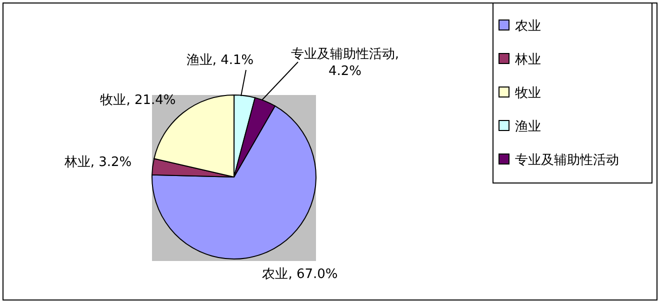 The height and width of the screenshot is (305, 663). What do you see at coordinates (97, 162) in the screenshot?
I see `data-label: 林业, 3.2%` at bounding box center [97, 162].